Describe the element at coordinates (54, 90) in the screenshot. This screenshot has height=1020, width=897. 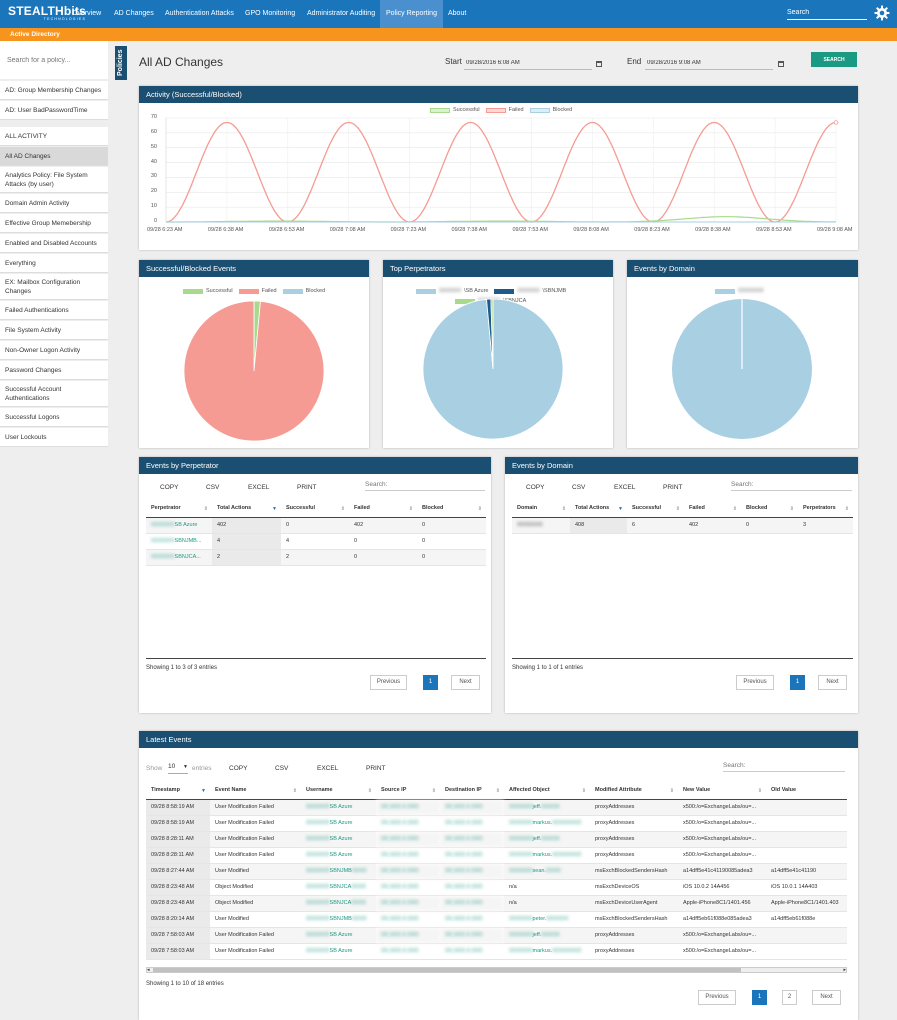
I see `sidebar-item-ad-group-membership-changes: AD: Group Membership Changes` at that location.